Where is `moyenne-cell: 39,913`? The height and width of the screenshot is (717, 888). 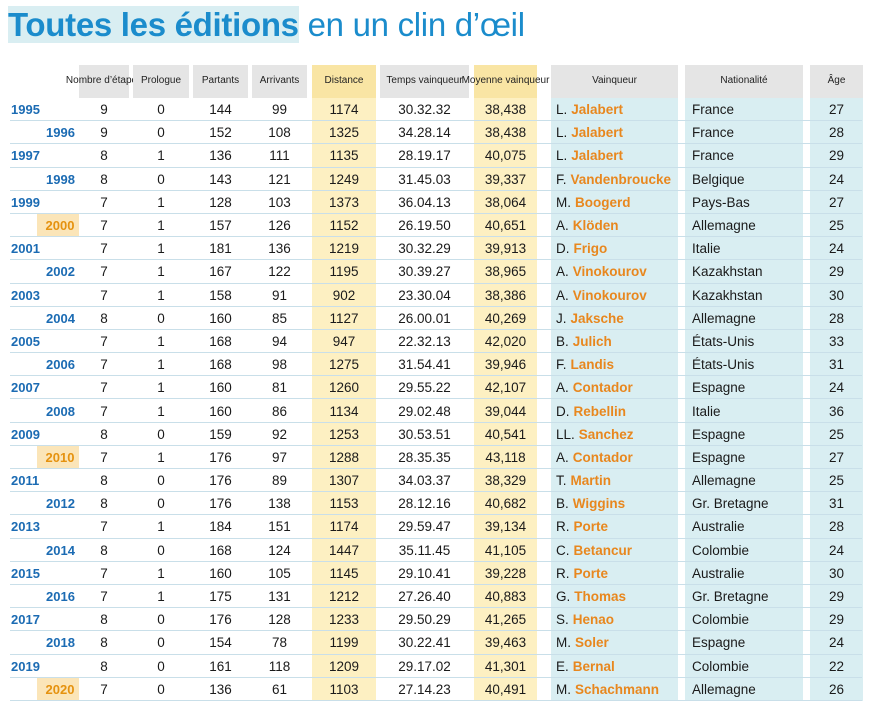 moyenne-cell: 39,913 is located at coordinates (505, 249).